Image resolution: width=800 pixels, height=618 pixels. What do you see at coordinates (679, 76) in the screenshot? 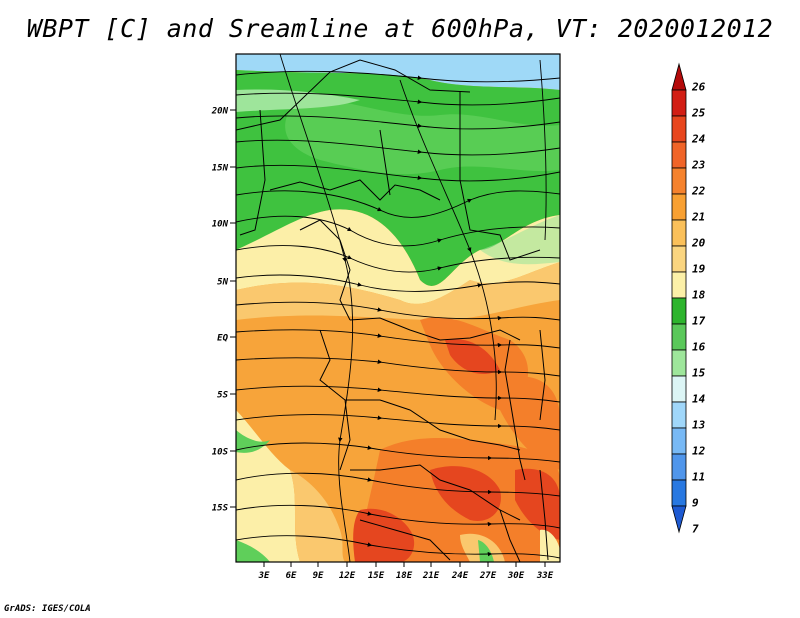
I see `colorbar-top-arrow` at bounding box center [679, 76].